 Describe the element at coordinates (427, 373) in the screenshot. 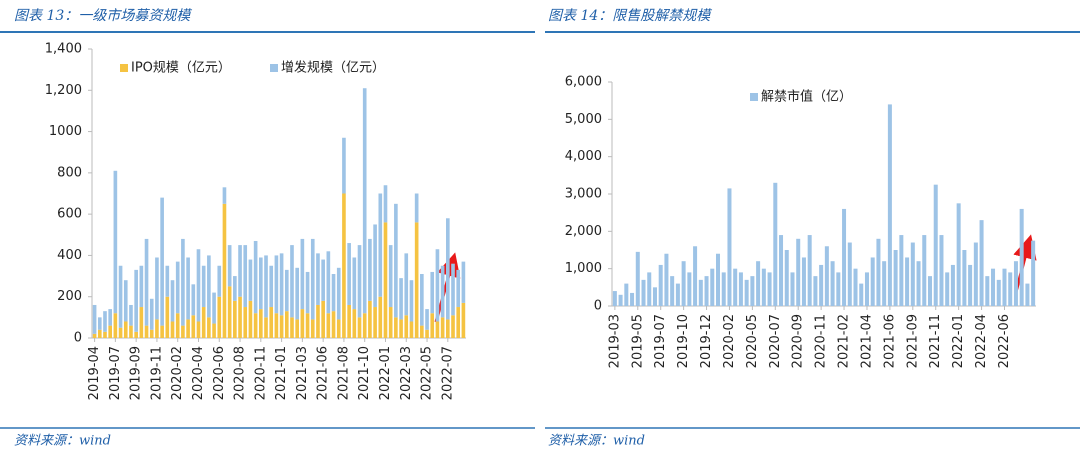

I see `x-tick-label: 2022-05` at that location.